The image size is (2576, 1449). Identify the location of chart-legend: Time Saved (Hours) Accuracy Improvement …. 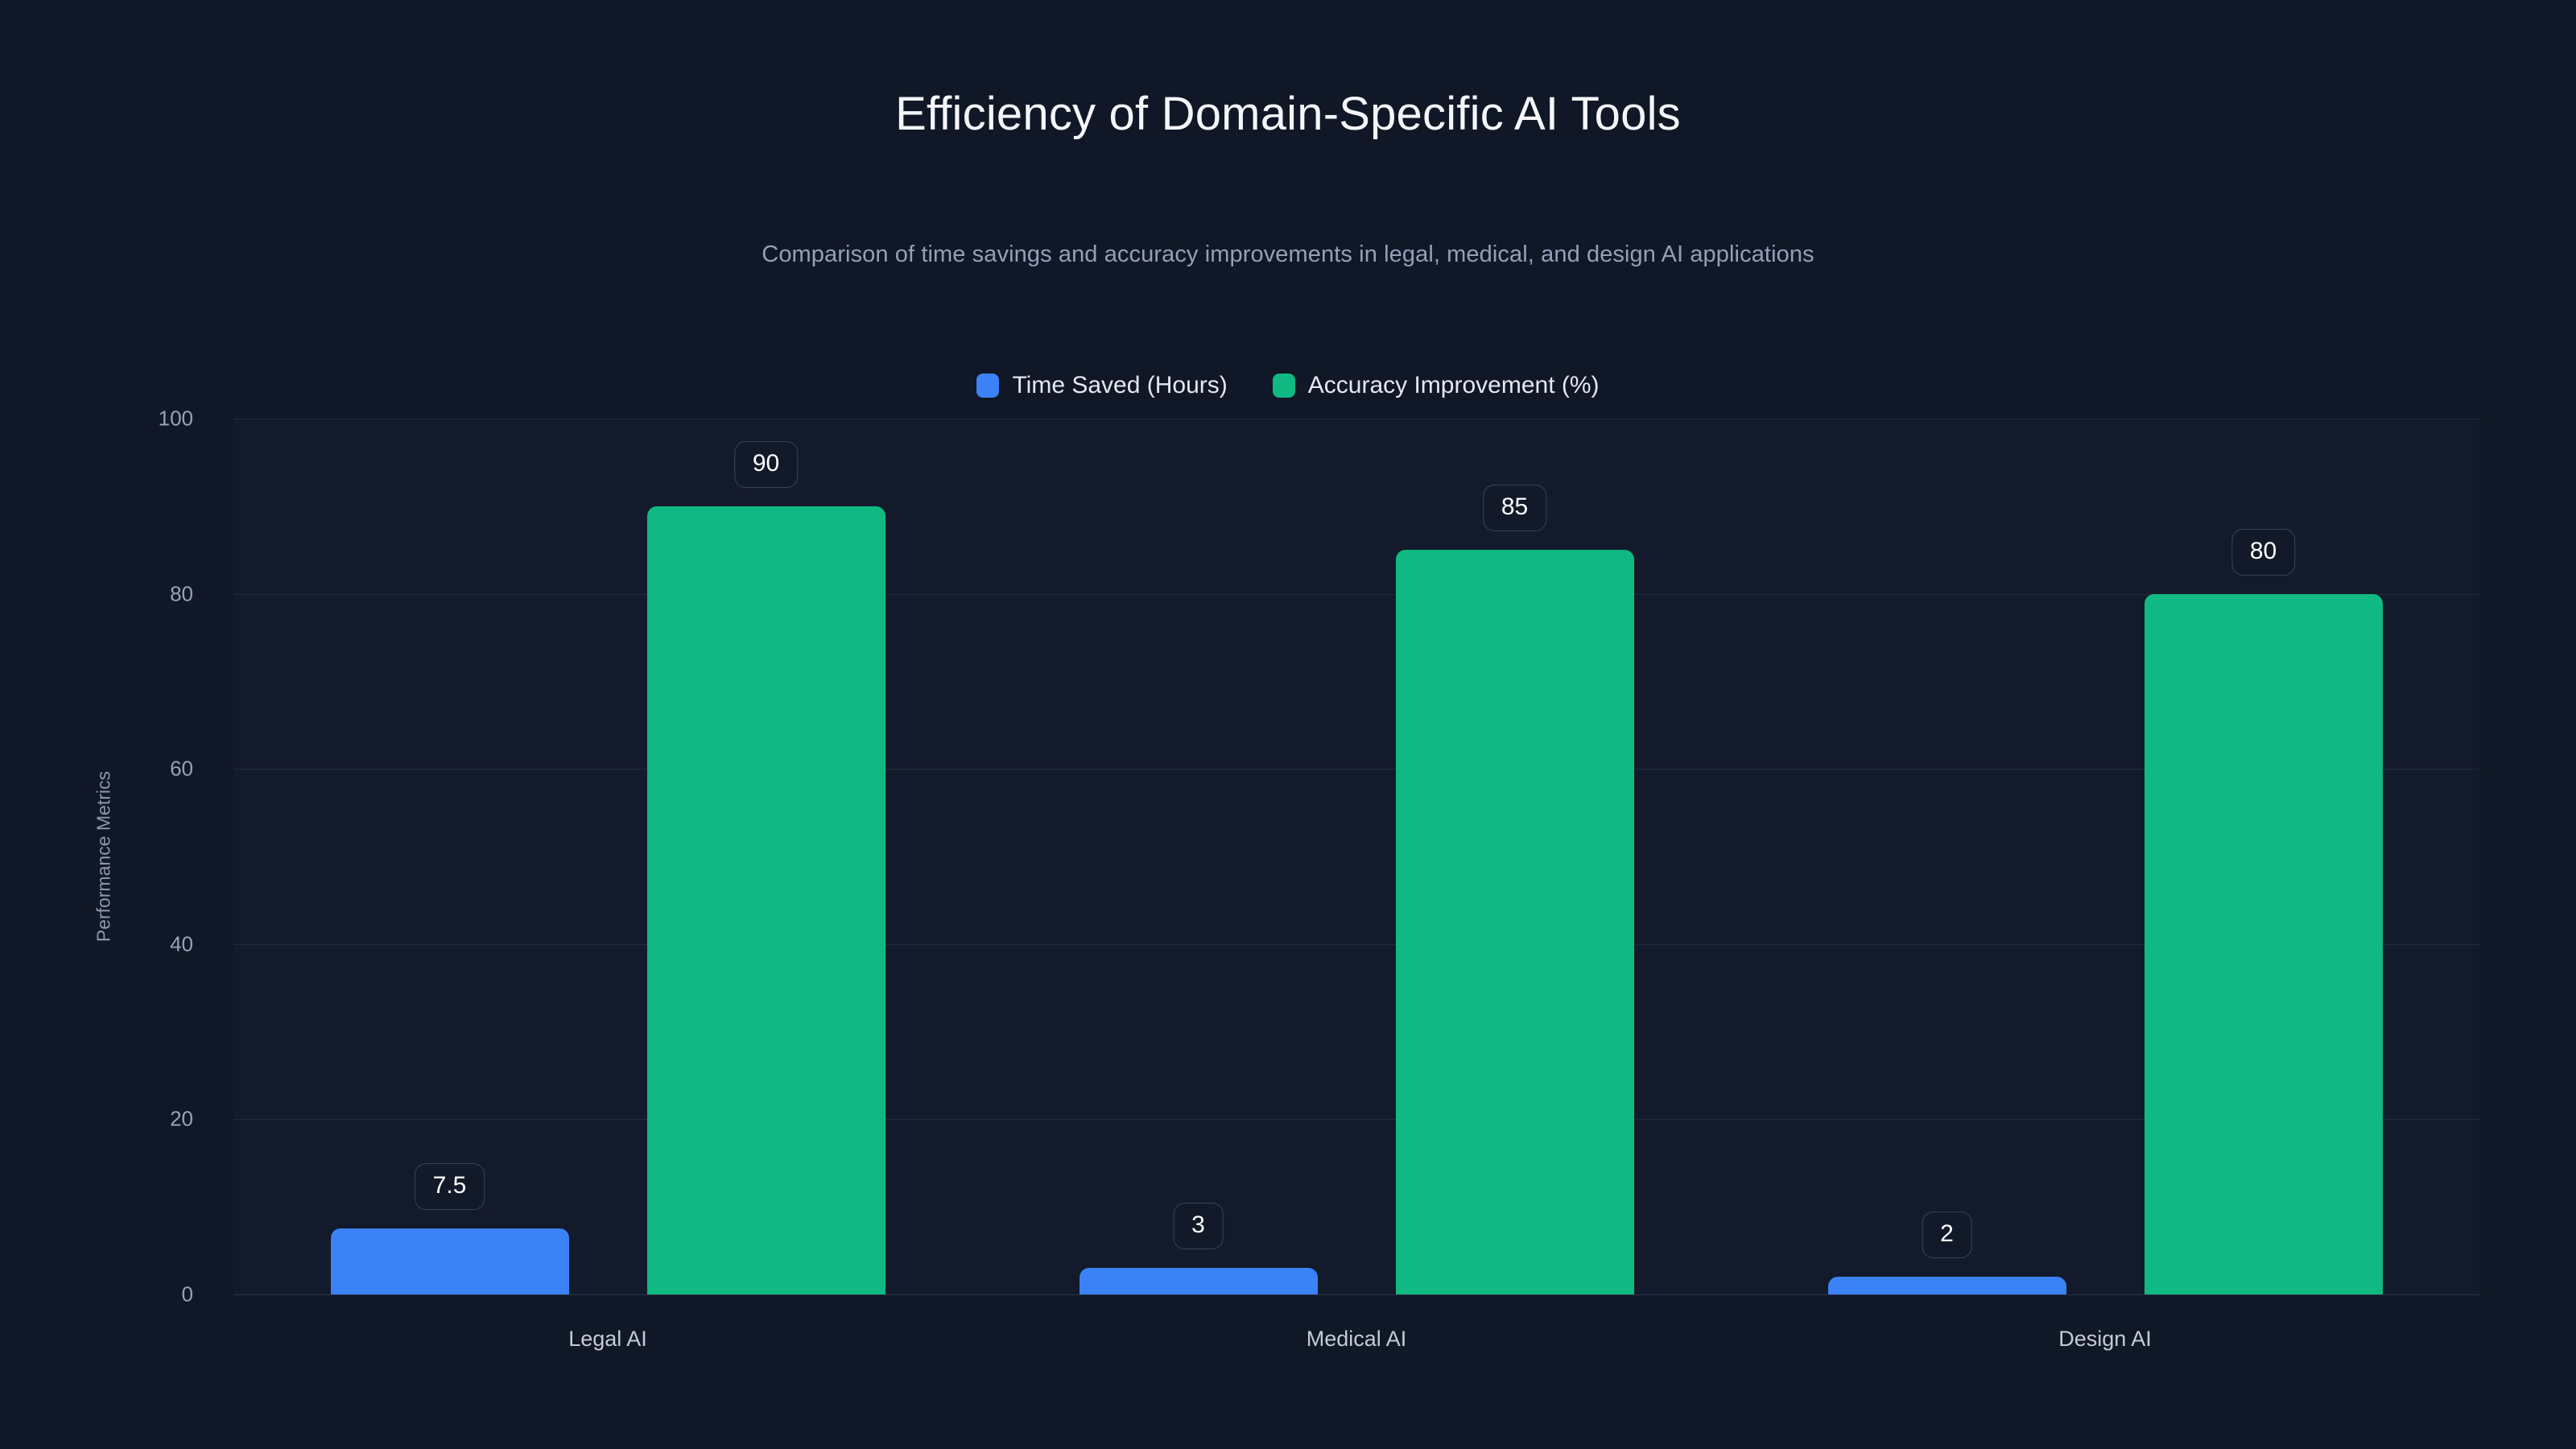
(1288, 385).